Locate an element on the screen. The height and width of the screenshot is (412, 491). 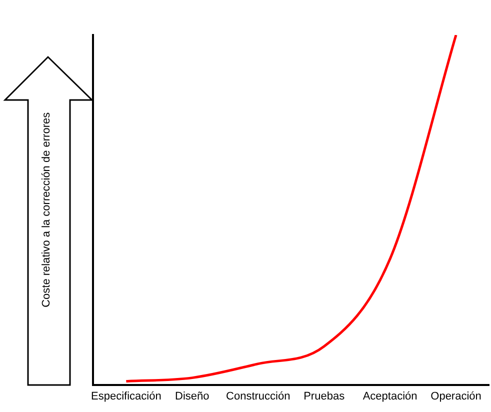
x-tick-label: Operación is located at coordinates (456, 396).